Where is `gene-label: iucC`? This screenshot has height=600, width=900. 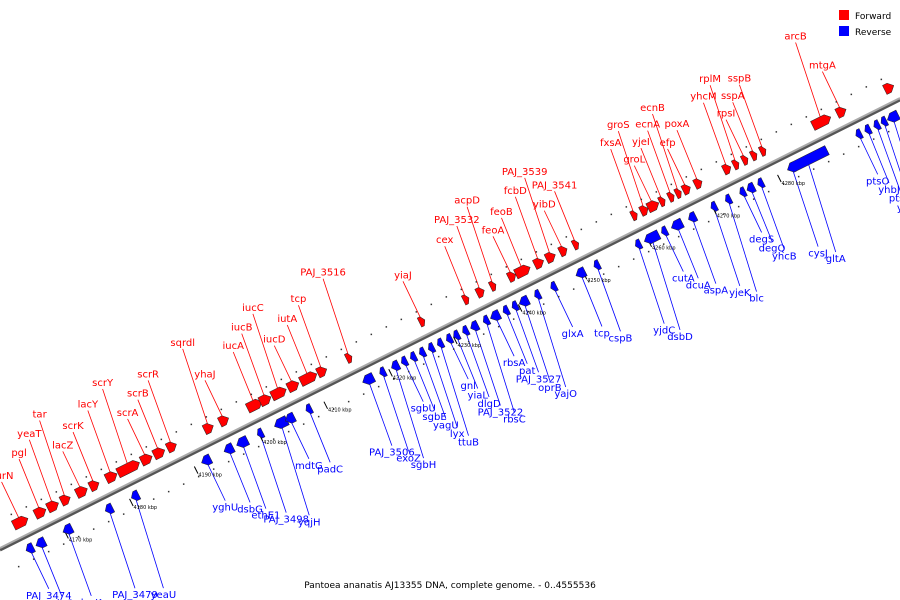 gene-label: iucC is located at coordinates (253, 308).